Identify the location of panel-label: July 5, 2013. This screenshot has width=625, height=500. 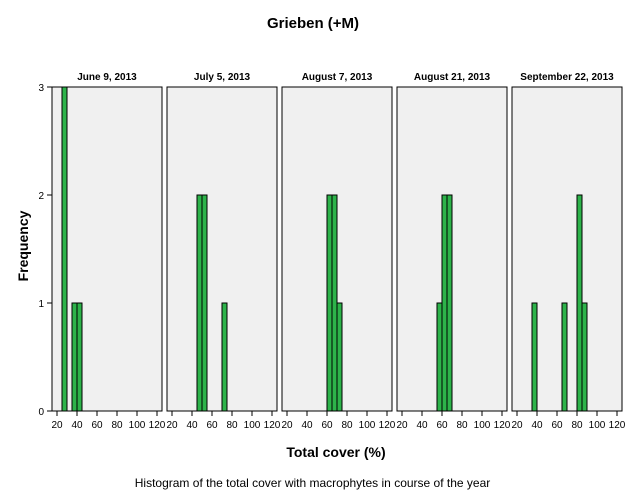
(222, 77).